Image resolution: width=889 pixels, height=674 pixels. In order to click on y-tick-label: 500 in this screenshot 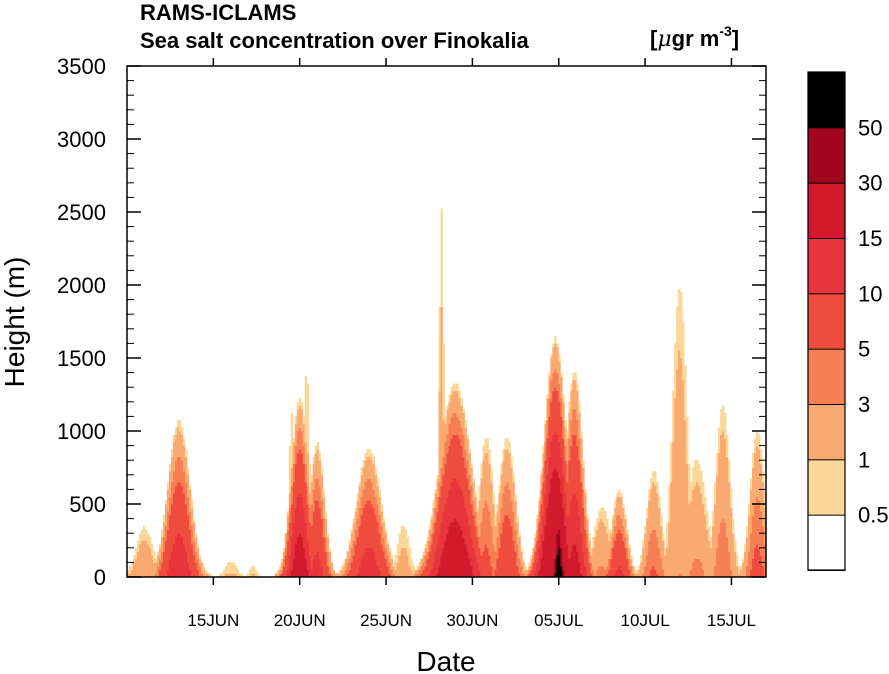, I will do `click(87, 504)`.